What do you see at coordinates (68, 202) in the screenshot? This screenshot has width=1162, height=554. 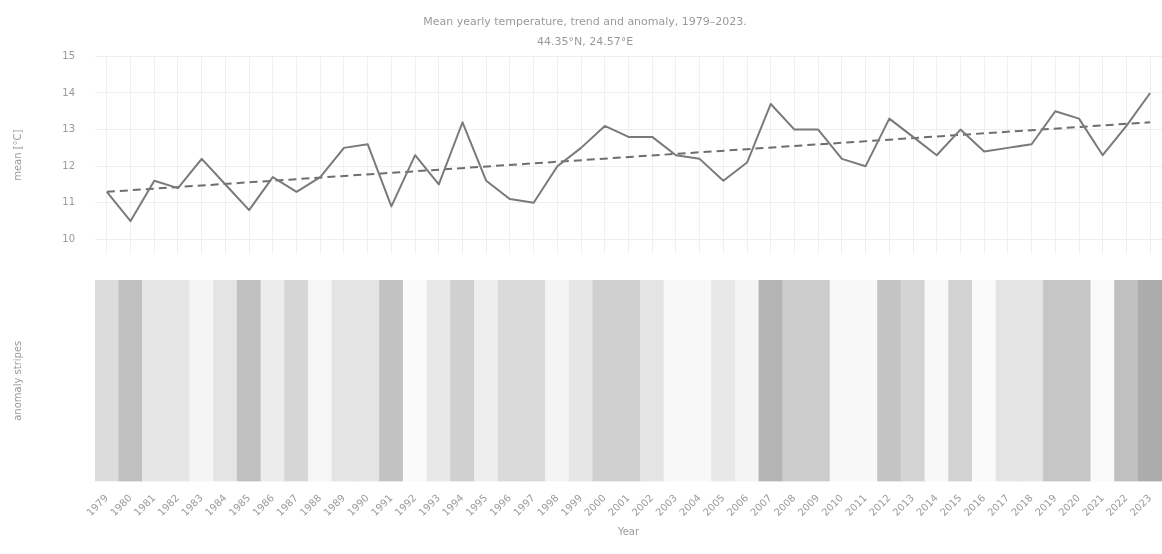 I see `y-tick-label: 11` at bounding box center [68, 202].